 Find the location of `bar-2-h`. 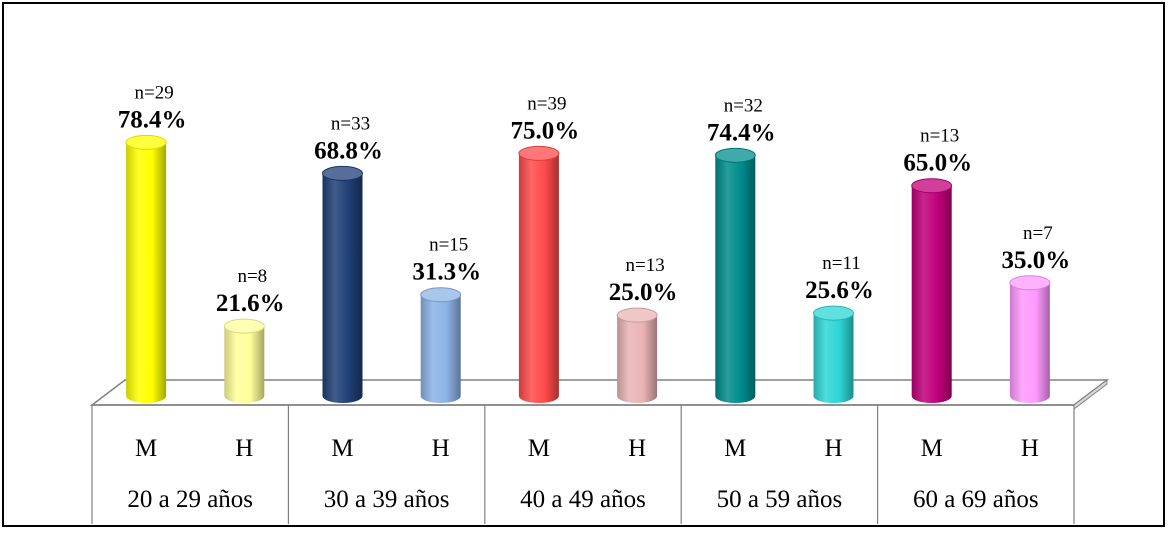

bar-2-h is located at coordinates (637, 355).